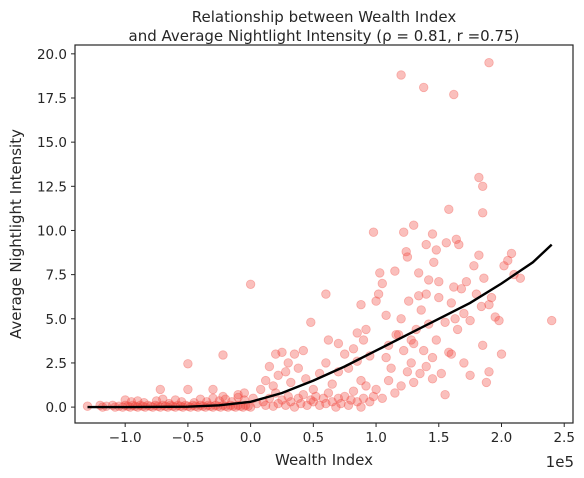 The width and height of the screenshot is (584, 478). Describe the element at coordinates (125, 438) in the screenshot. I see `x-tick-label: −1.0` at that location.